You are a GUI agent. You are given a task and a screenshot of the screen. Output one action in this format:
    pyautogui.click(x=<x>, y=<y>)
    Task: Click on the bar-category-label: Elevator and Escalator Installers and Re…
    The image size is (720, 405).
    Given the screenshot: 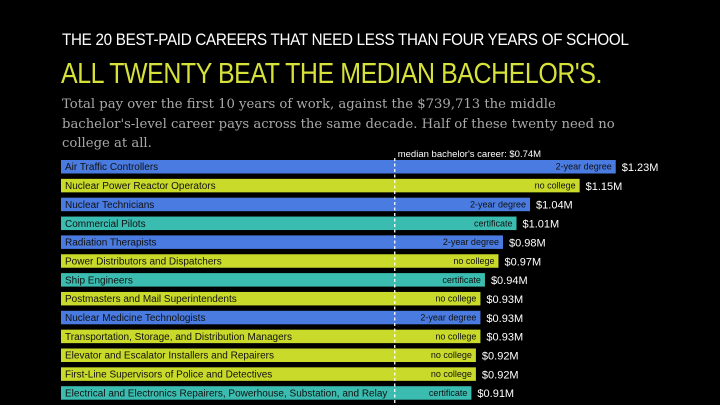 What is the action you would take?
    pyautogui.click(x=169, y=356)
    